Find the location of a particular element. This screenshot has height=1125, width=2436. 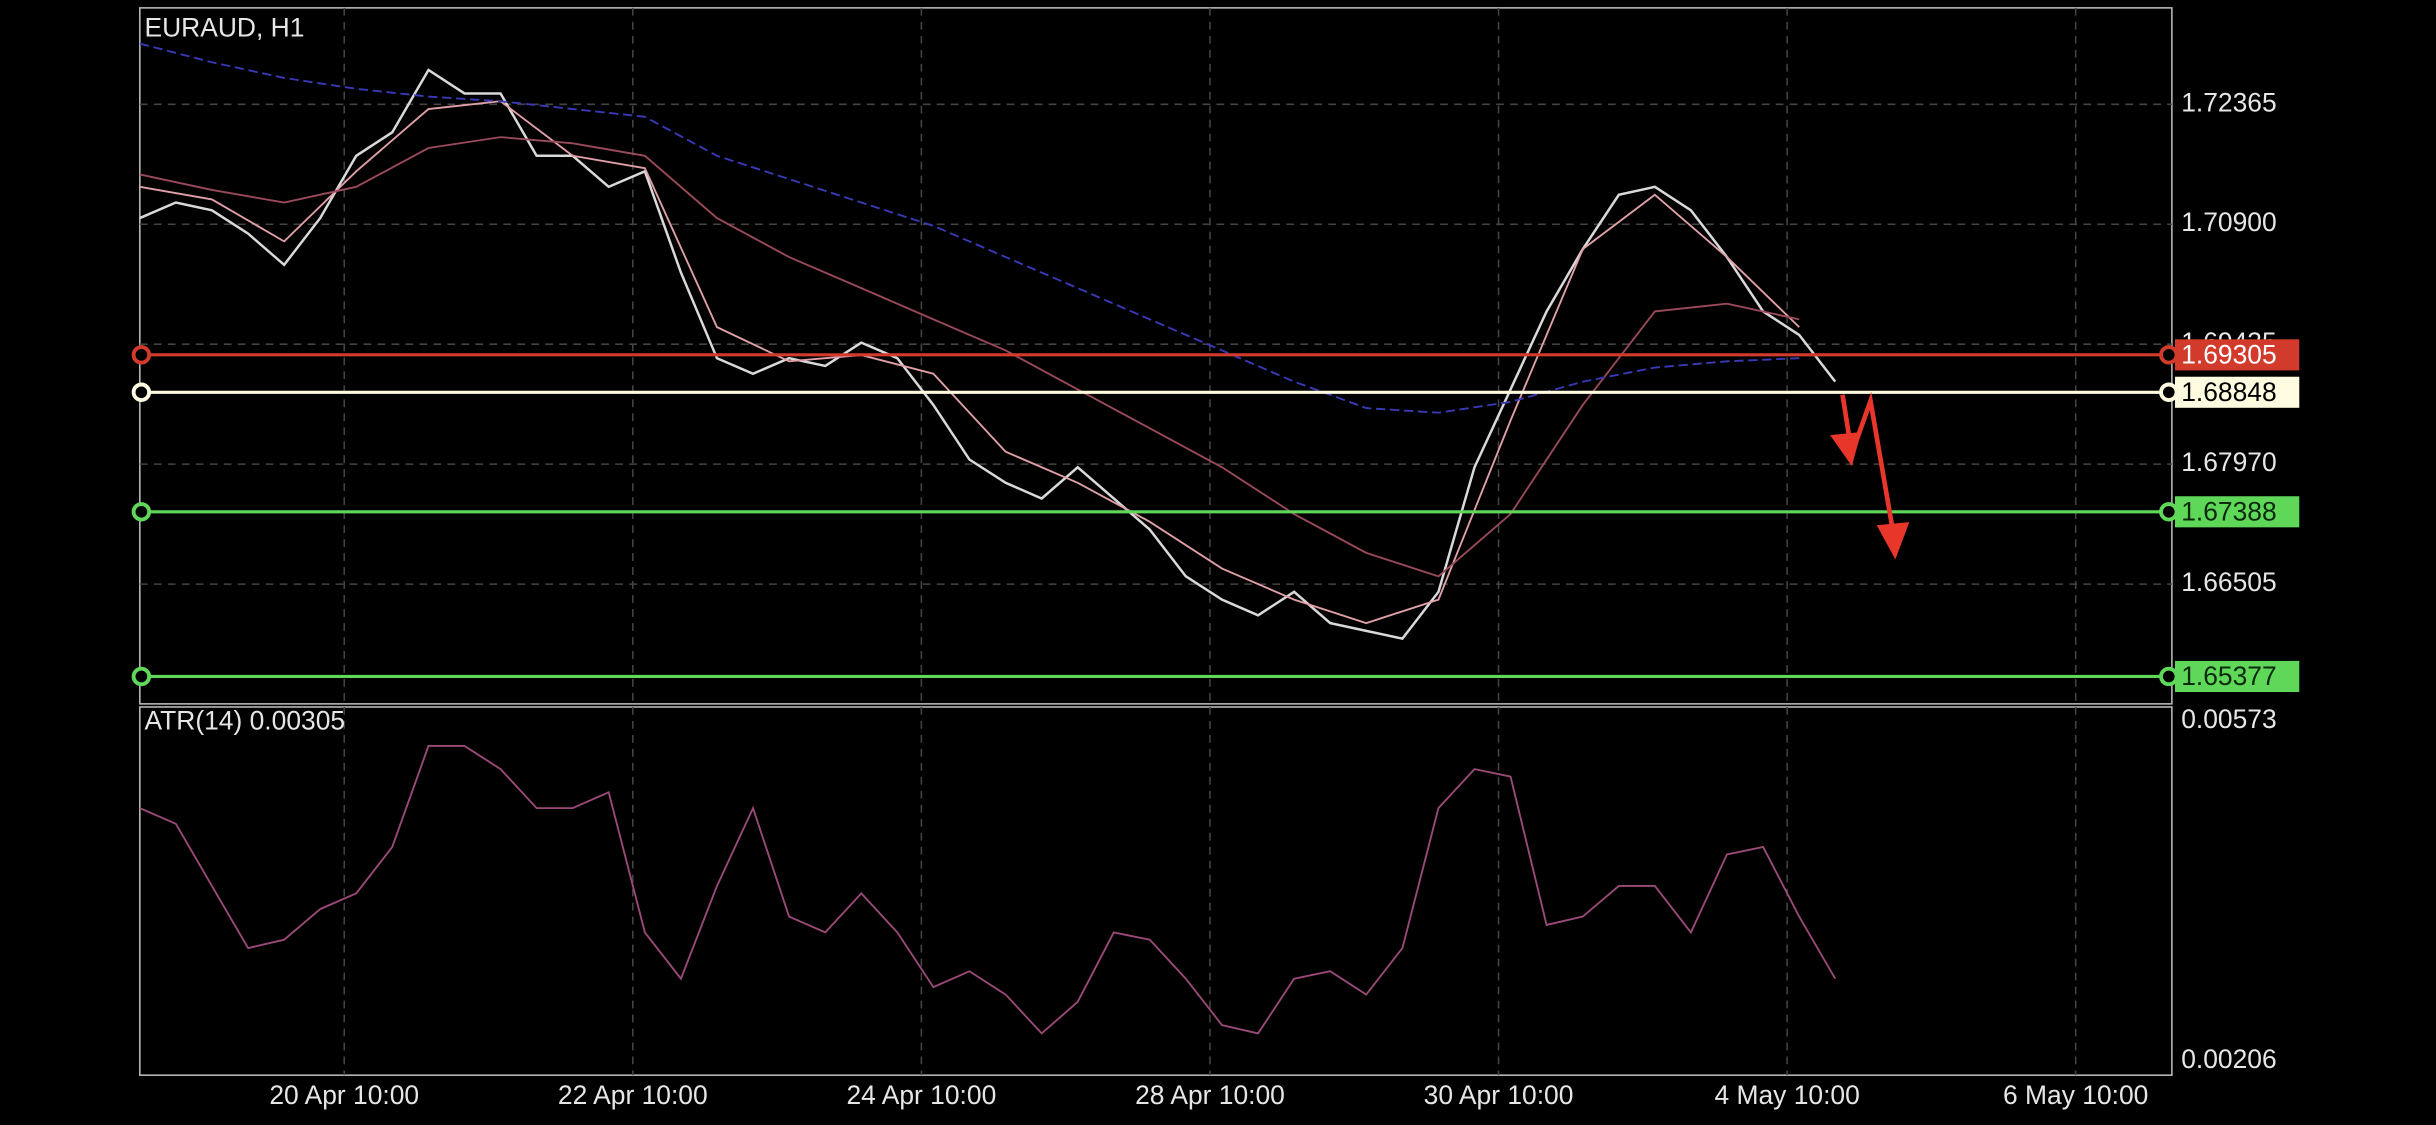

x-tick-label: 6 May 10:00 is located at coordinates (2075, 1095).